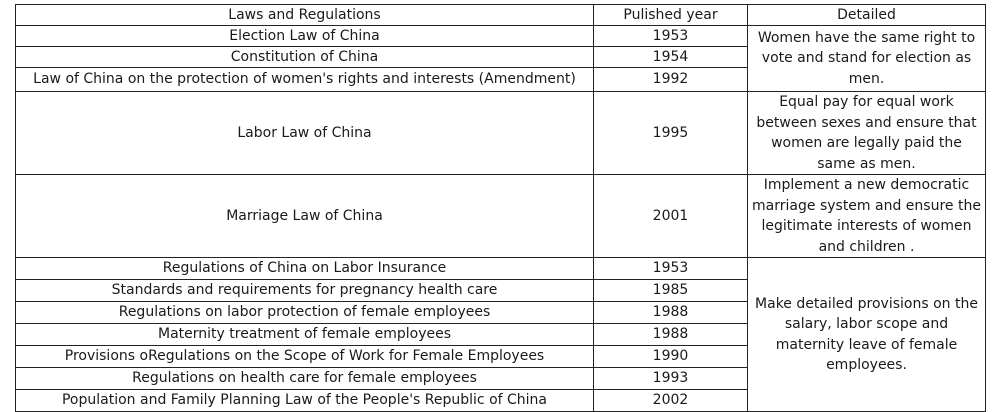  I want to click on header-year: Pulished year, so click(670, 15).